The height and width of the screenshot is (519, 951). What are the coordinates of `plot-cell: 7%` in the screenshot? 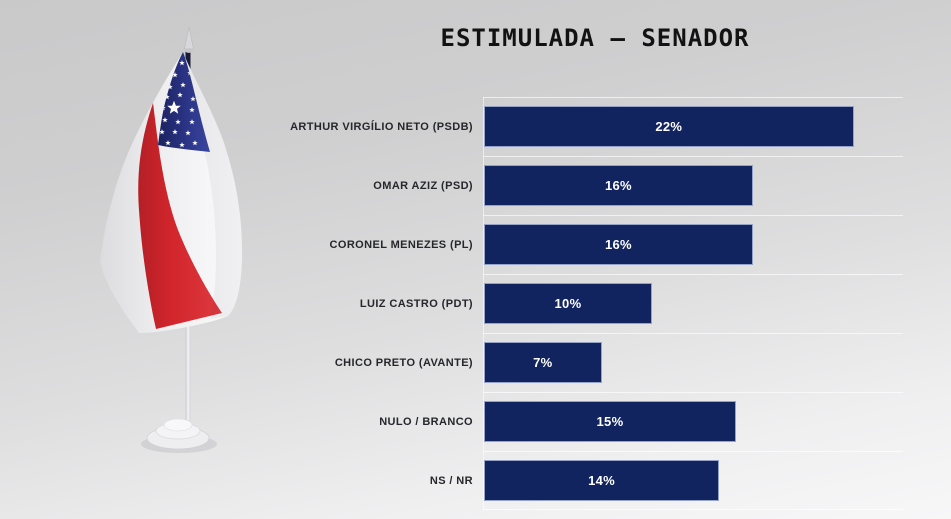 It's located at (693, 362).